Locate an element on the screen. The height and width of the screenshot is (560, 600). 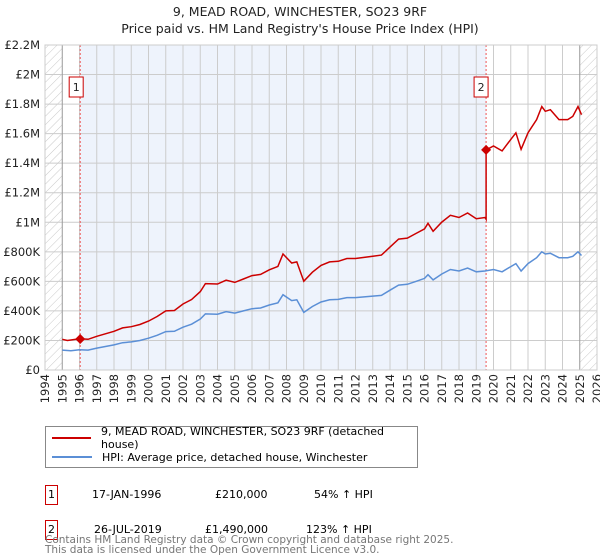
x-tick-label: 2017 is located at coordinates (442, 388).